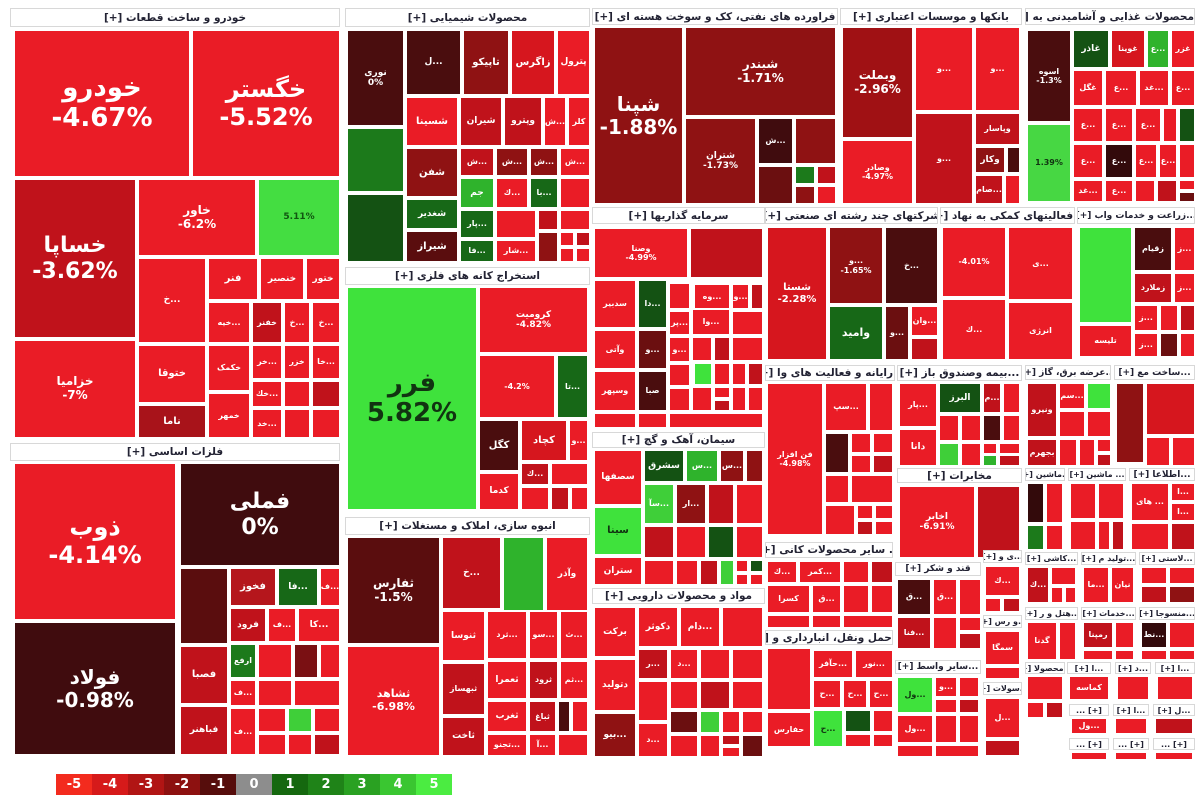 The image size is (1200, 800). I want to click on stock-tile: خکمک, so click(229, 368).